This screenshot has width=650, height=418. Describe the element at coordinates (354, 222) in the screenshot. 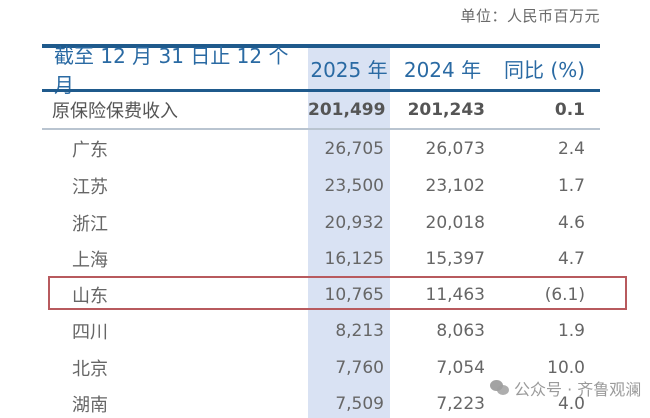

I see `value-2025: 20,932` at that location.